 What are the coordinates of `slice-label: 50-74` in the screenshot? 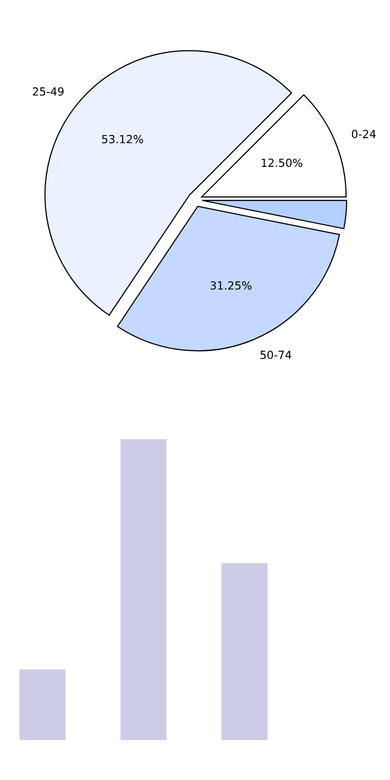 It's located at (276, 355).